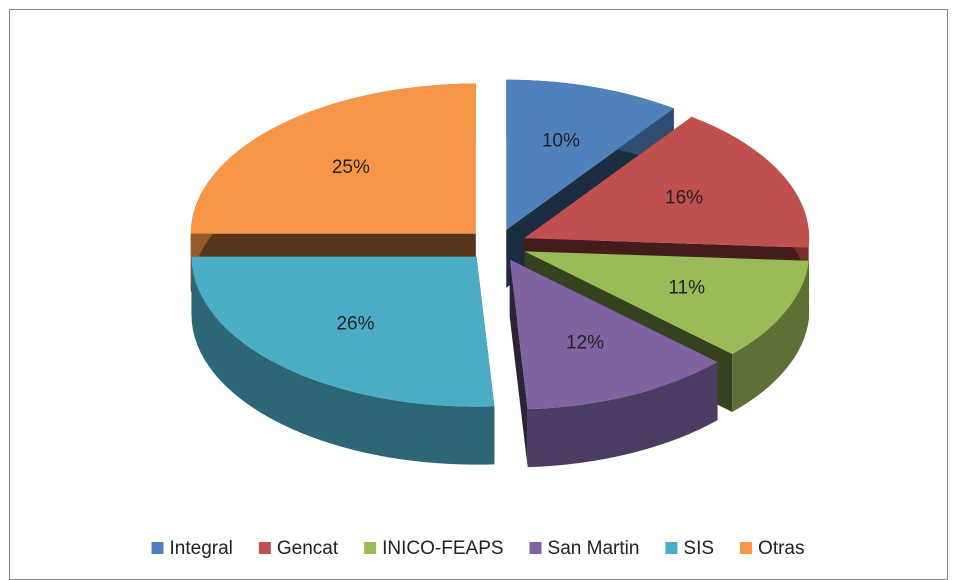  Describe the element at coordinates (518, 241) in the screenshot. I see `slice-labels: 10% 16% 11% 12% 26% 25%` at that location.